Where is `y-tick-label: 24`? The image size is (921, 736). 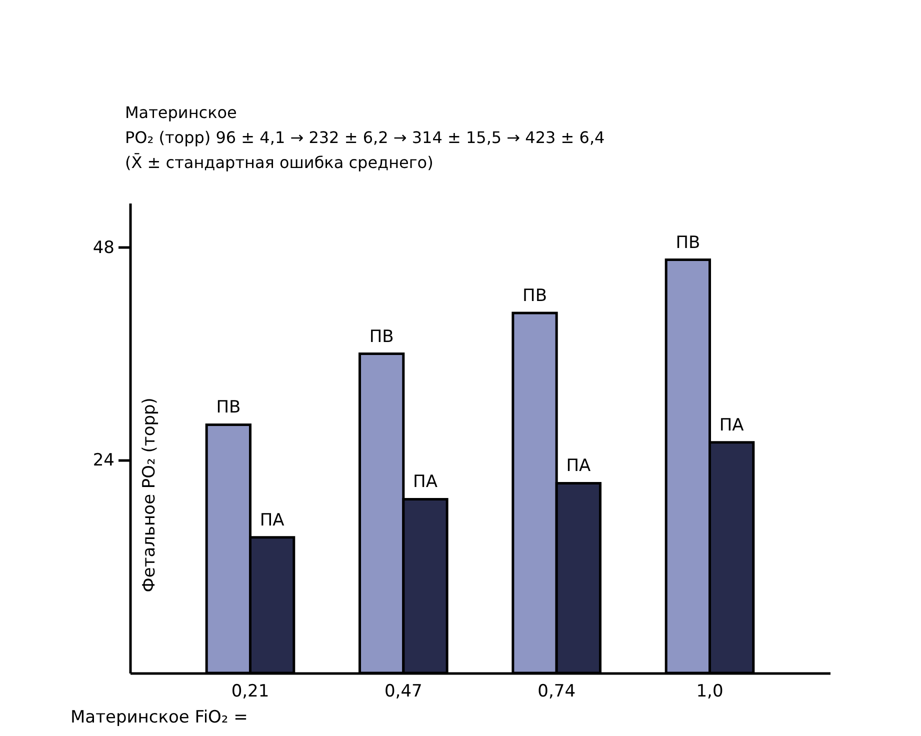
y-tick-label: 24 is located at coordinates (103, 460).